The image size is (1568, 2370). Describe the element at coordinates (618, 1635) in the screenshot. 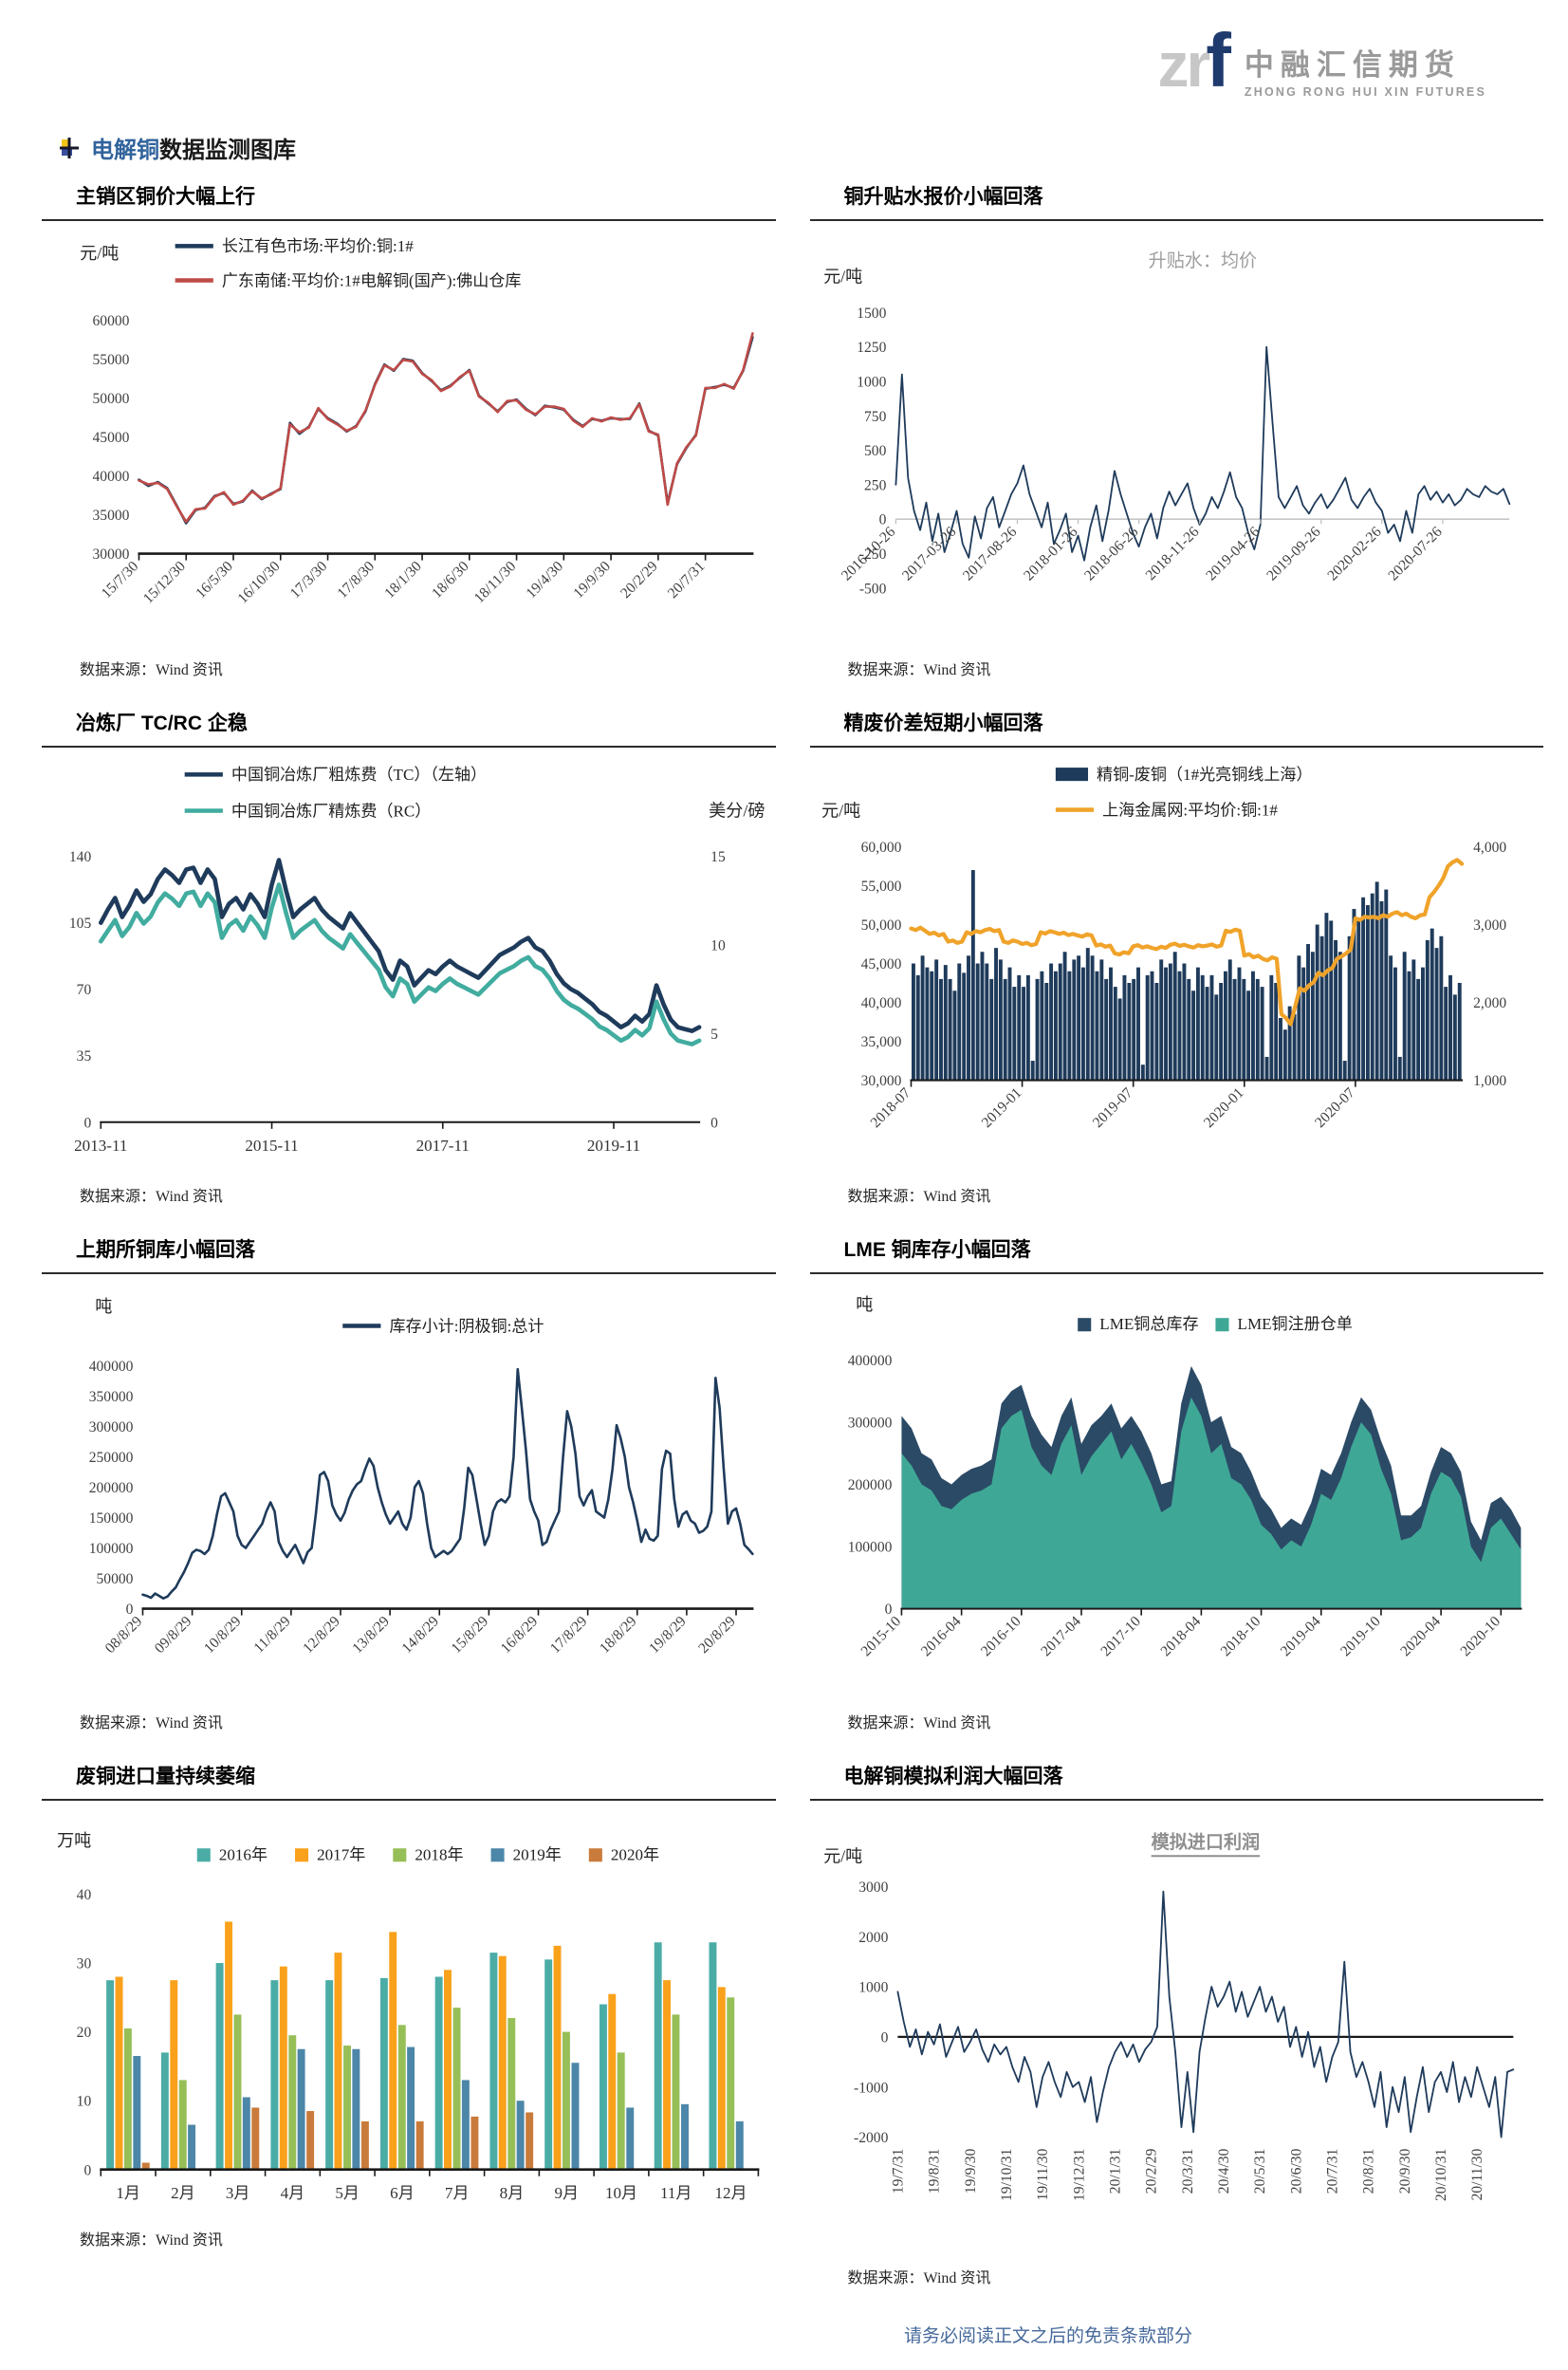

I see `svg-text: 18/8/29` at that location.